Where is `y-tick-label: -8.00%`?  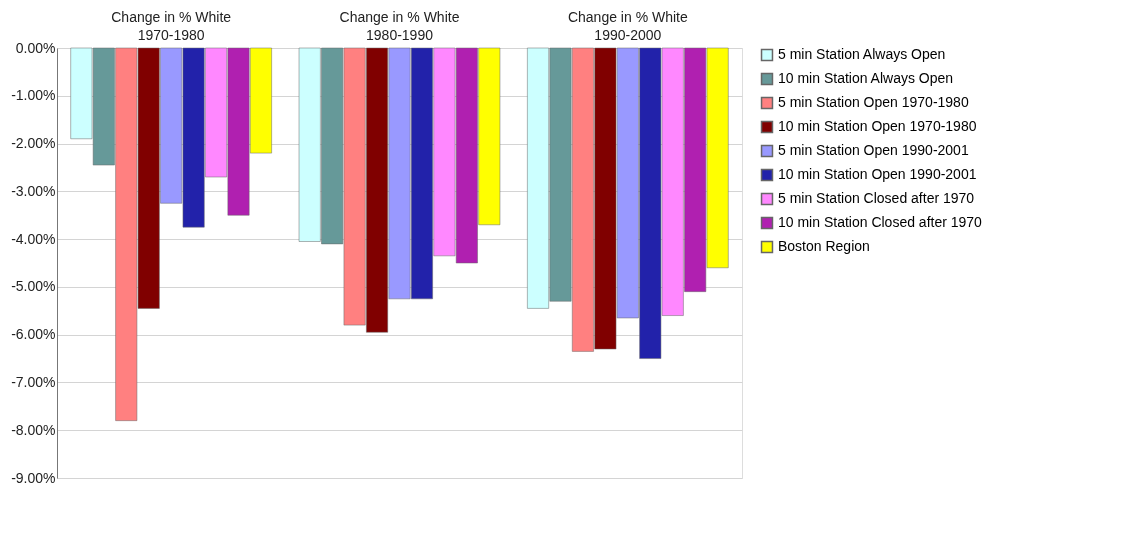
y-tick-label: -8.00% is located at coordinates (33, 429).